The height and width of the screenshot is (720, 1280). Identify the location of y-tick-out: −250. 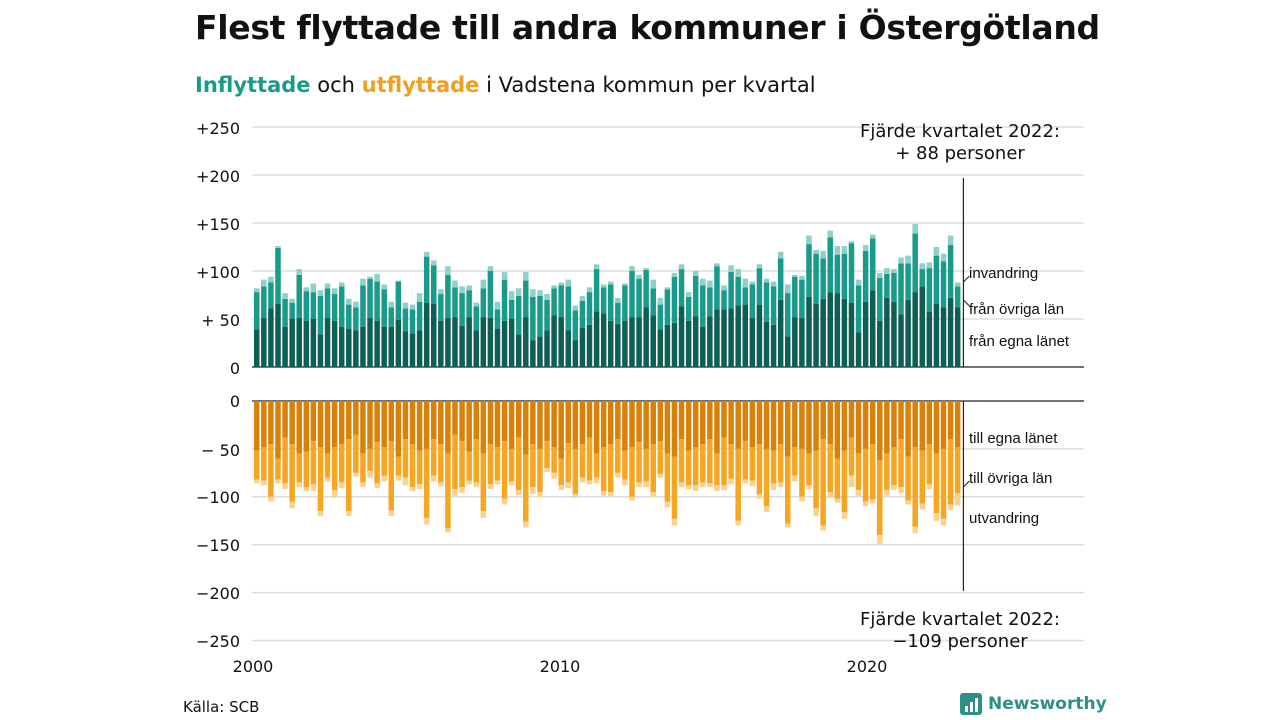
(218, 641).